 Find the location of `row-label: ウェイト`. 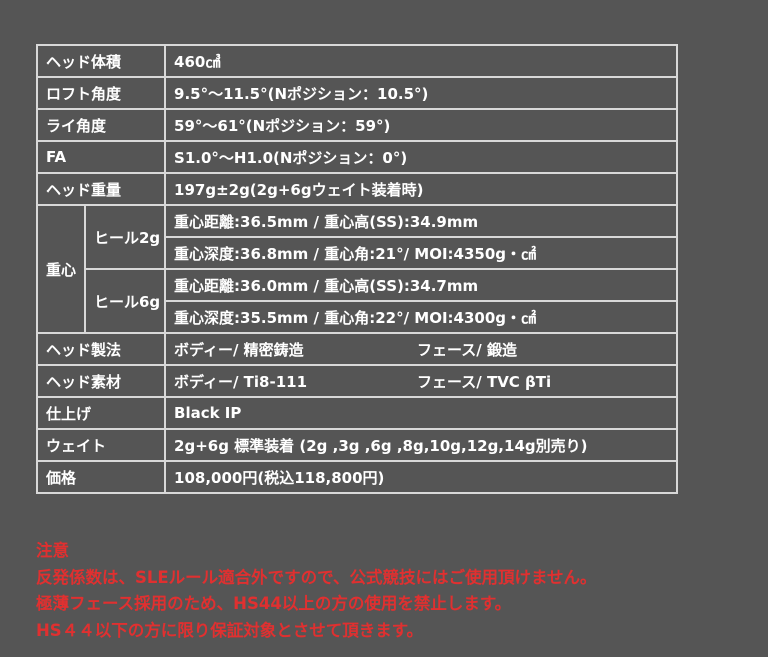

row-label: ウェイト is located at coordinates (101, 445).